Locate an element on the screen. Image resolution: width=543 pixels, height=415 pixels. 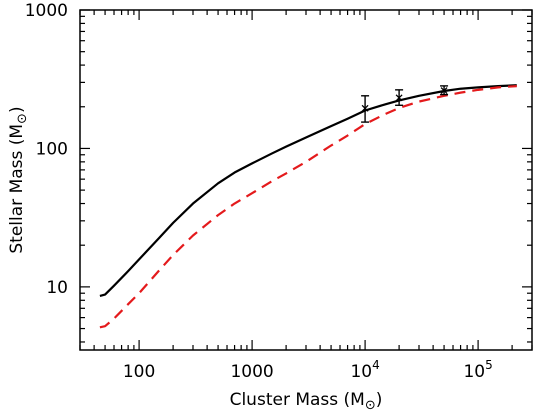
x-tick-label: 10⁴ is located at coordinates (364, 370).